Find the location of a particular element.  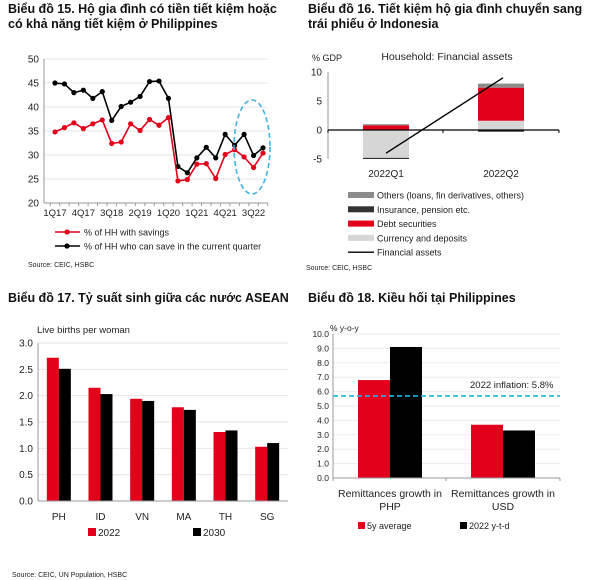

x-tick-label: 4Q21 is located at coordinates (225, 213).